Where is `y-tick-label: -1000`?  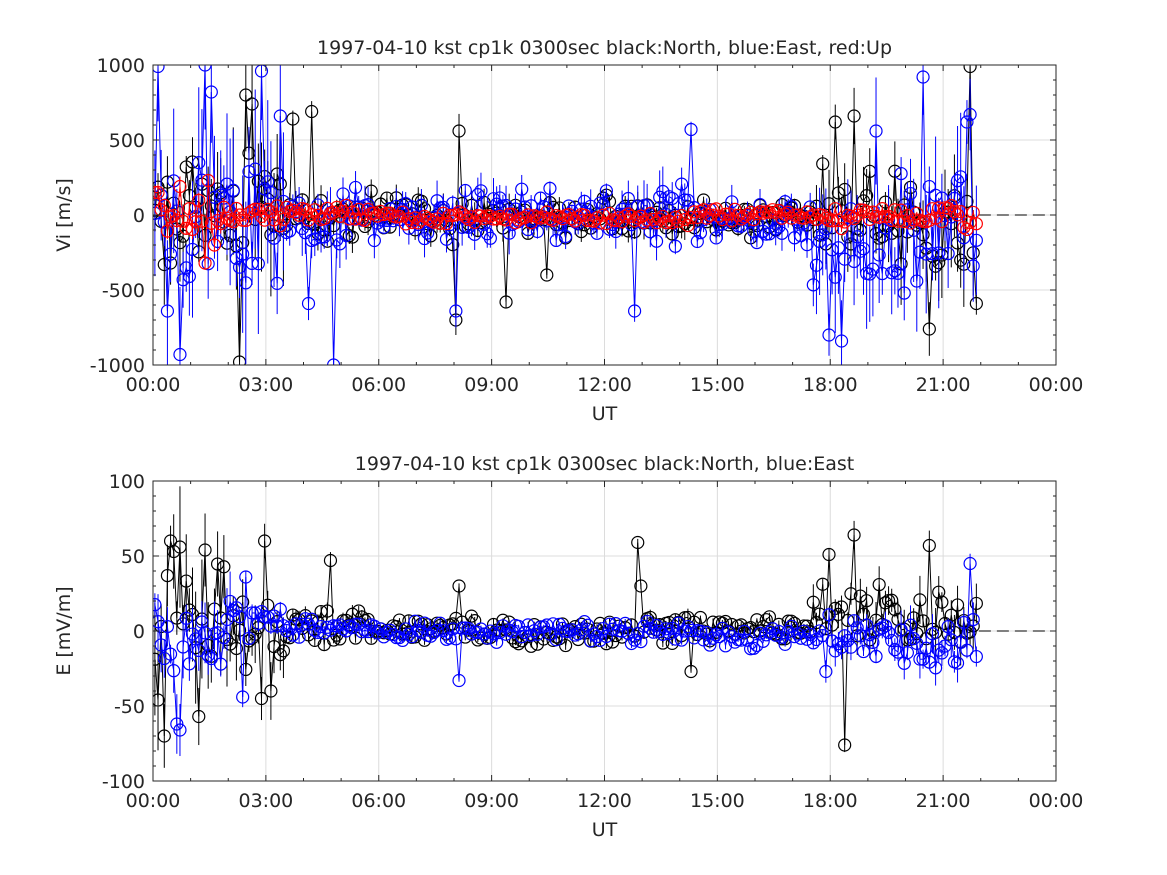 y-tick-label: -1000 is located at coordinates (117, 366).